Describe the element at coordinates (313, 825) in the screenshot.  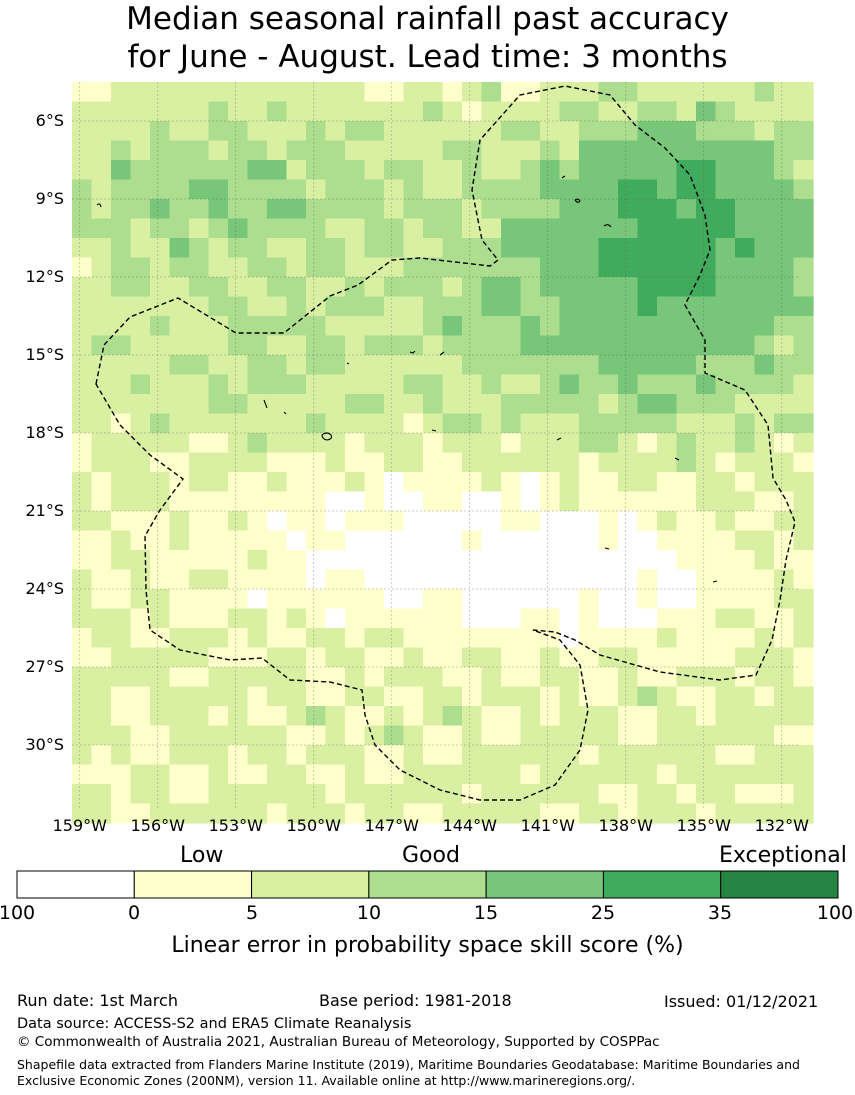
I see `longitude-label: 150°W` at that location.